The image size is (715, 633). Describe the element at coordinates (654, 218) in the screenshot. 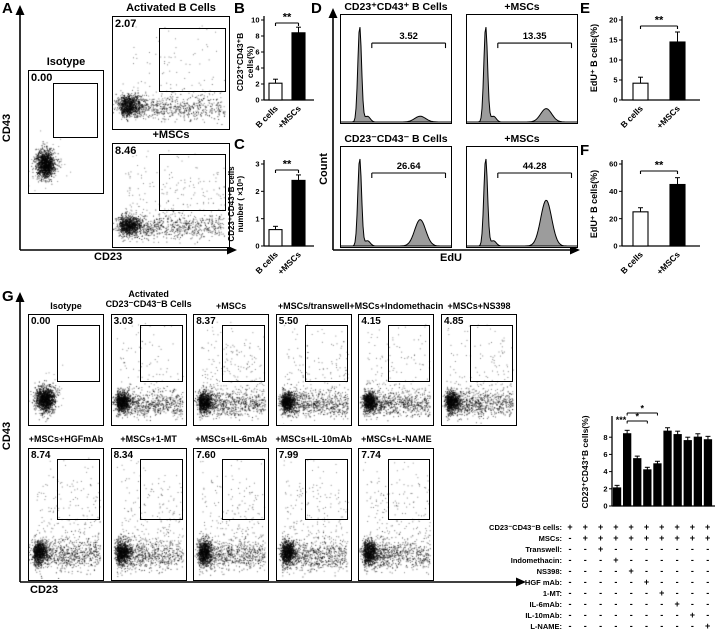

I see `bar-chart-svg: 0 20 40 60 ** B cells +MSCs` at that location.